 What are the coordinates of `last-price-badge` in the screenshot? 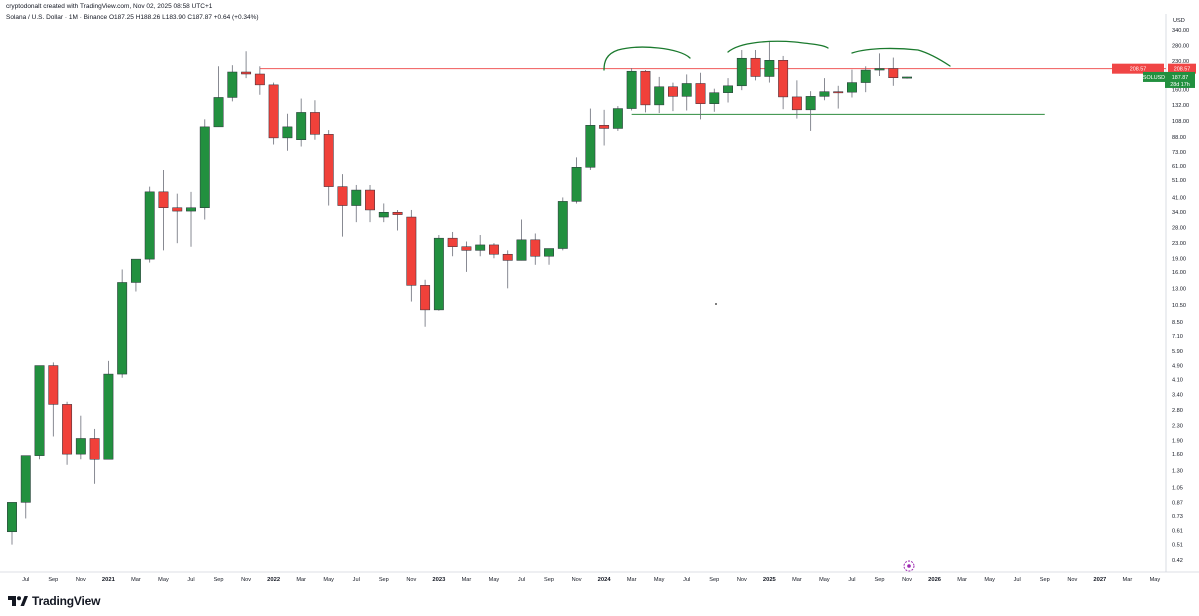 It's located at (1180, 79).